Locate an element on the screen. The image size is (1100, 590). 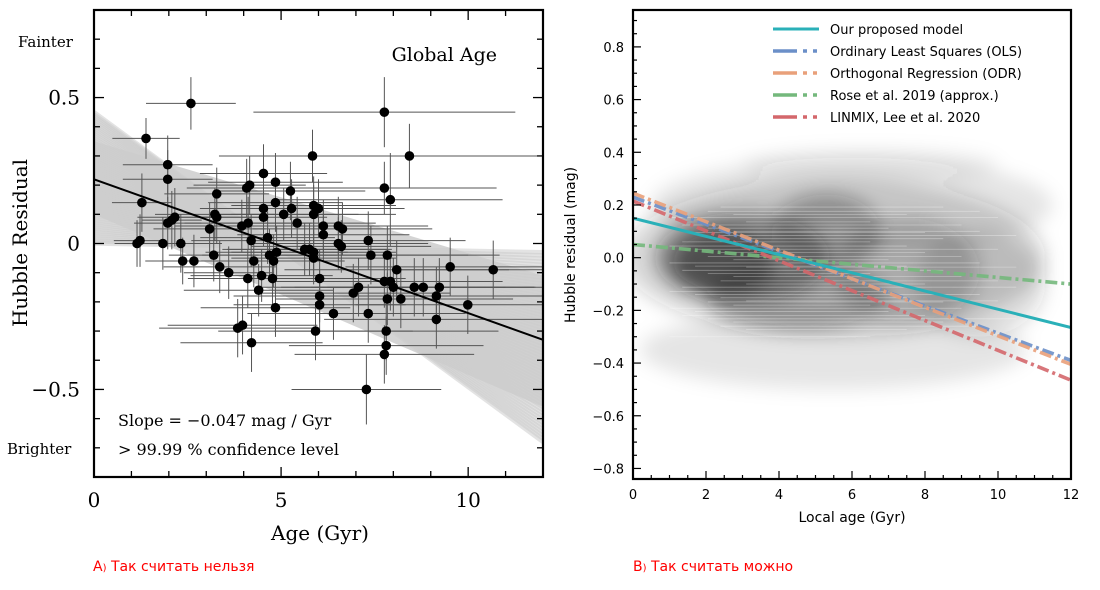
caption-b-text: Так считать можно is located at coordinates (722, 567).